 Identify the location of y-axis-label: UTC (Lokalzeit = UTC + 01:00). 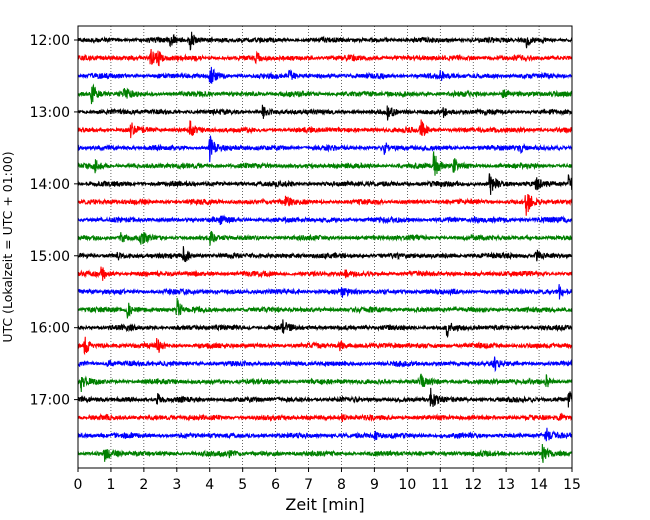
(7, 246).